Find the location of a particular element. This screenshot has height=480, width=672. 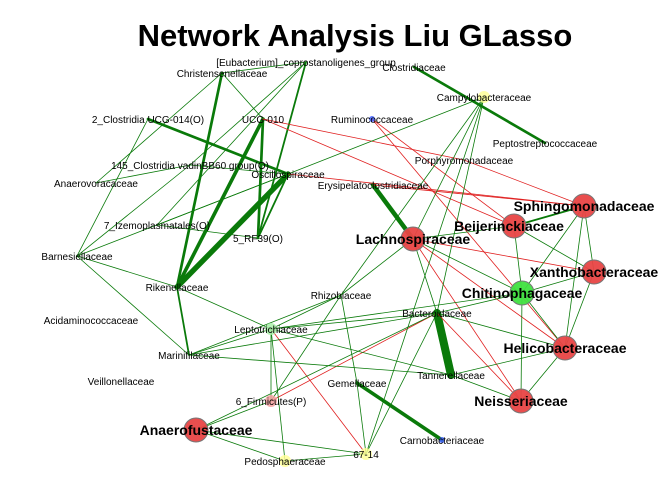

edge-ucg010-christensenellaceae is located at coordinates (242, 96).